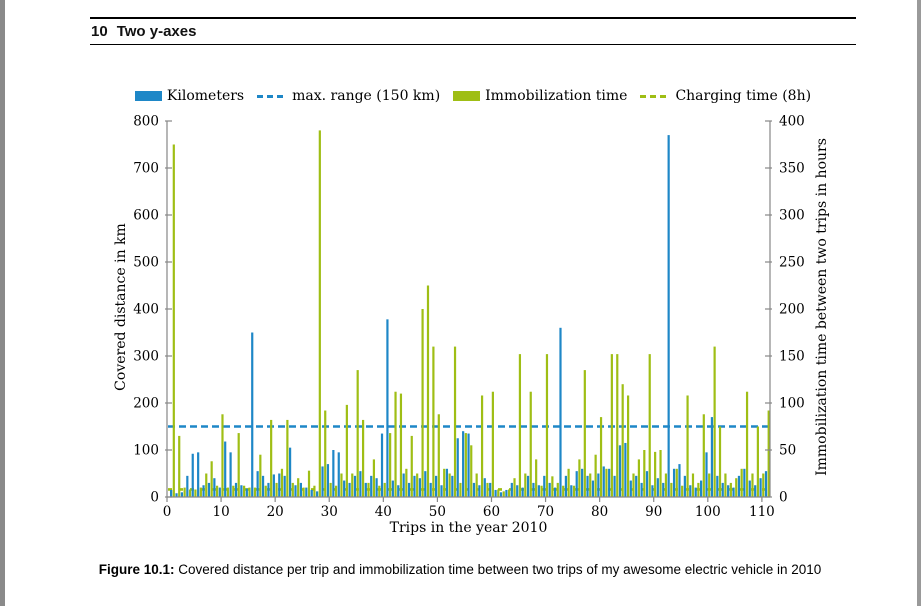 The height and width of the screenshot is (606, 921). I want to click on y-tick-label-left: 100, so click(146, 451).